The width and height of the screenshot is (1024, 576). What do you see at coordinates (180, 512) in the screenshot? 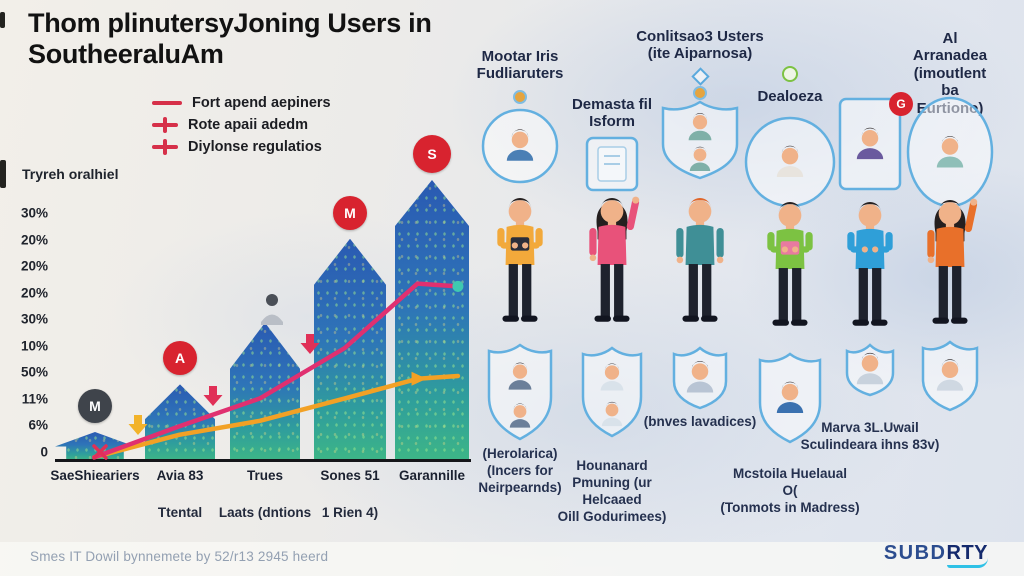
I see `x-category-sublabel: Ttental` at bounding box center [180, 512].